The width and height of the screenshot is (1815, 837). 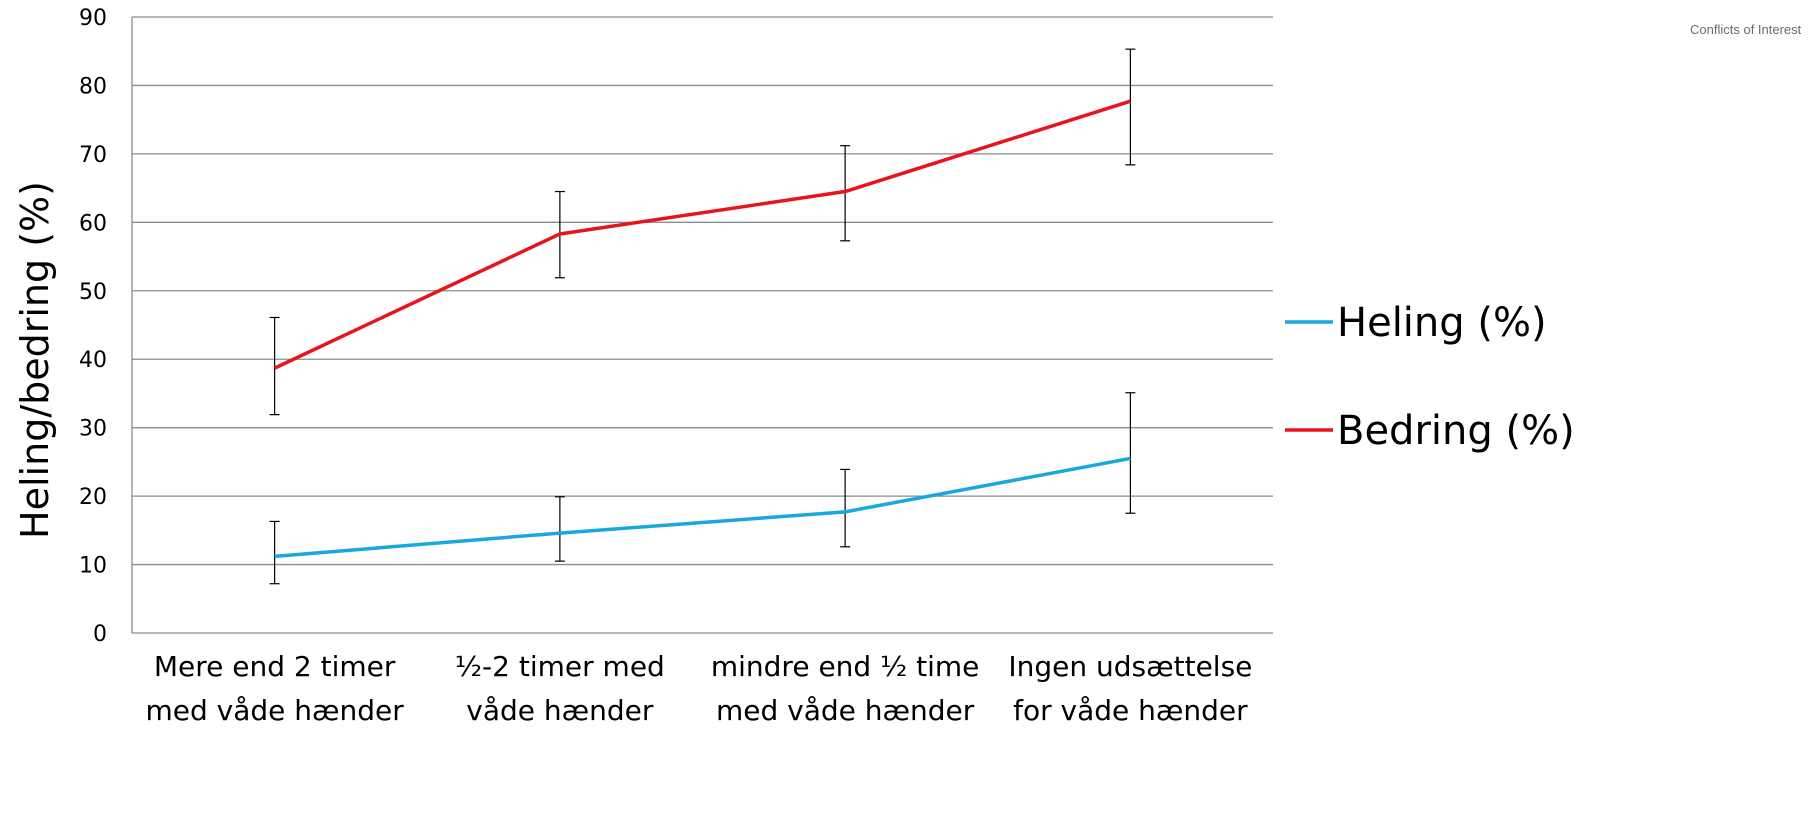 What do you see at coordinates (93, 497) in the screenshot?
I see `y-tick-label: 20` at bounding box center [93, 497].